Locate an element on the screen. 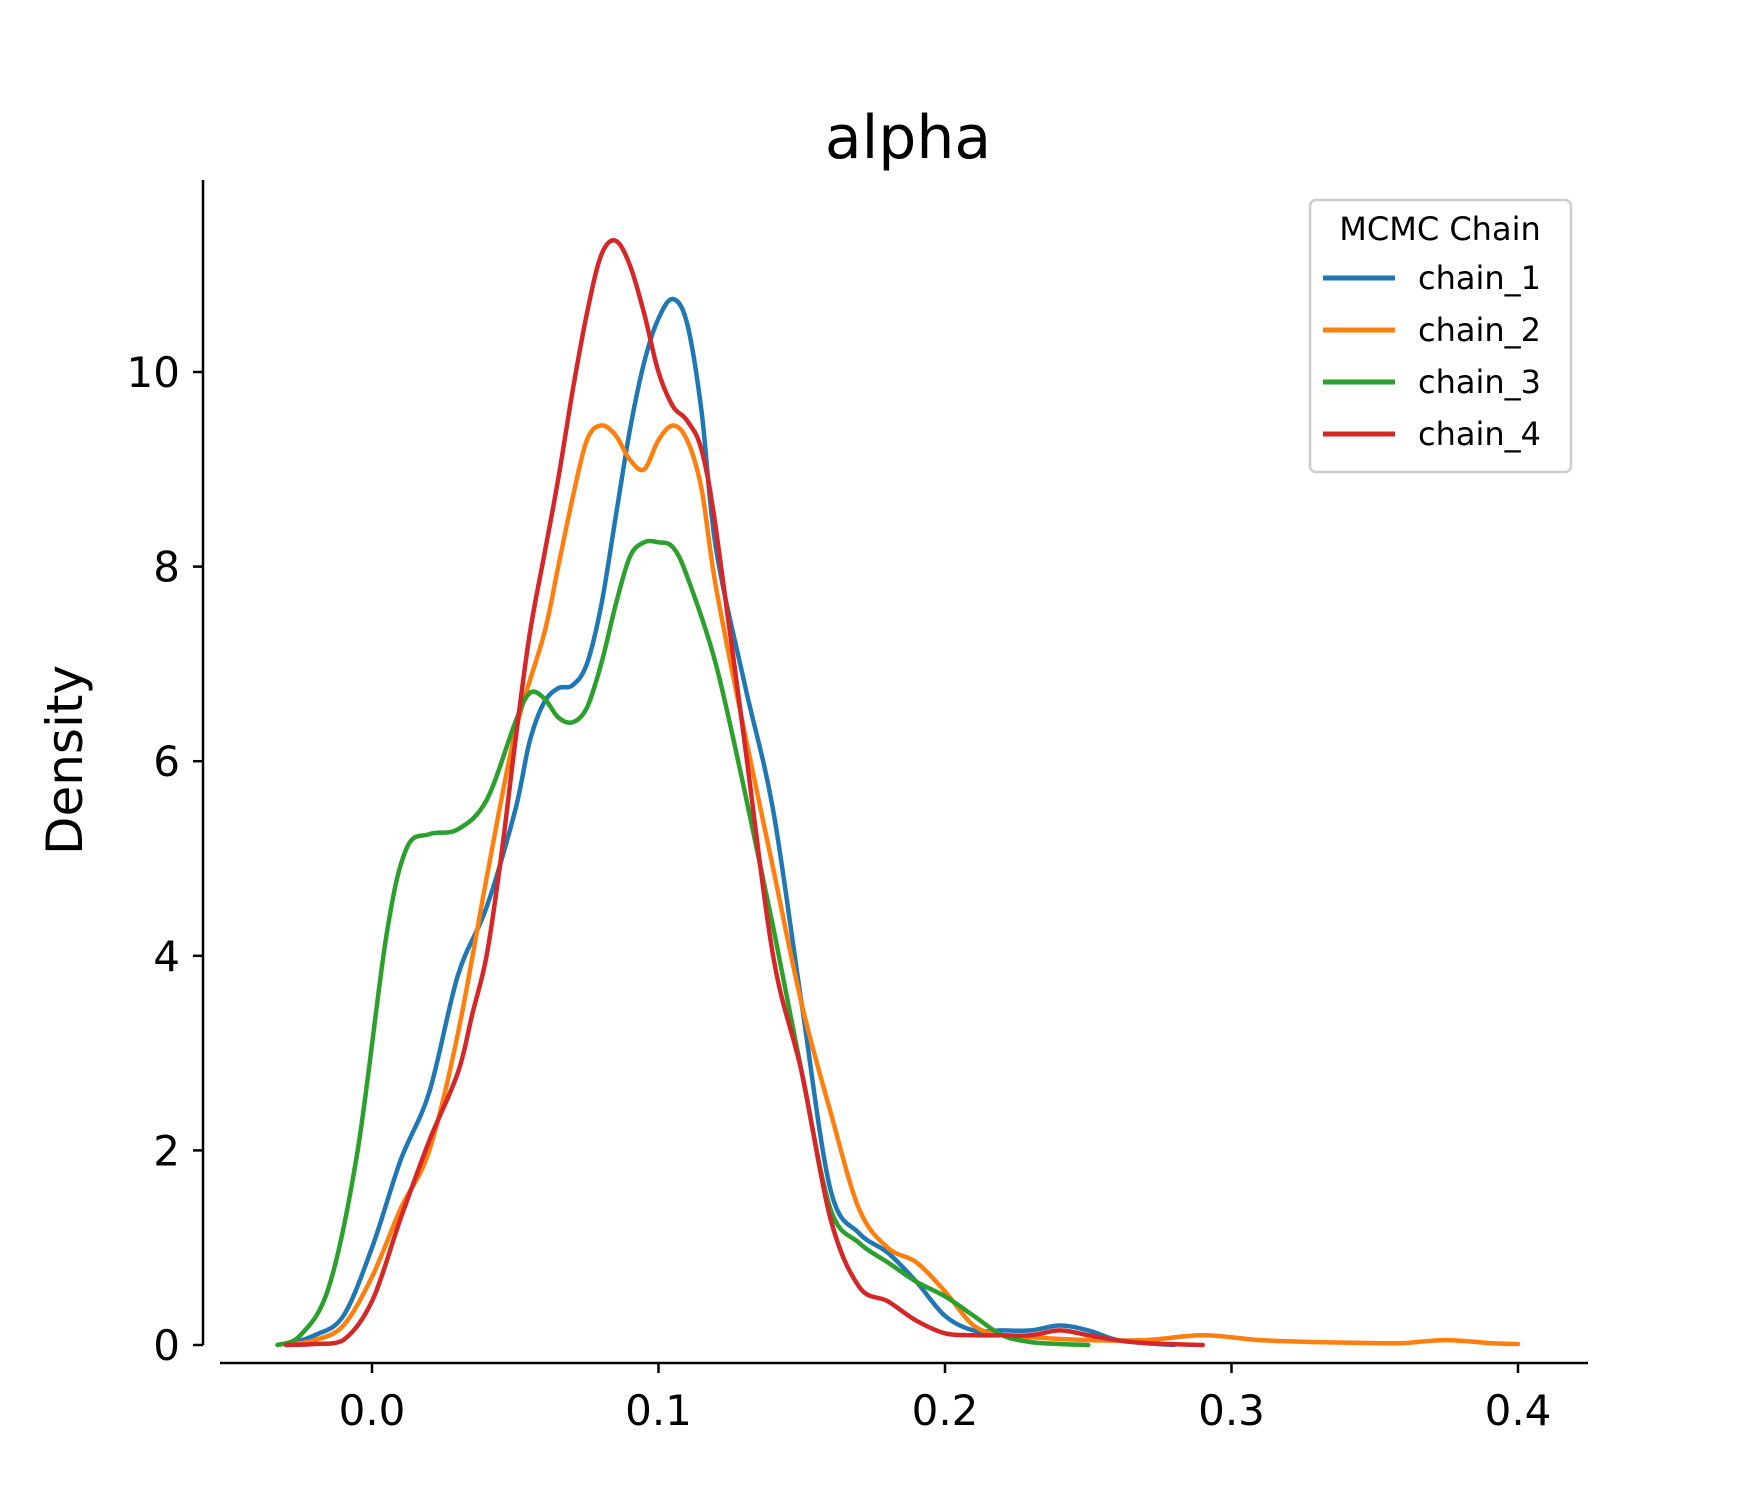 This screenshot has height=1500, width=1750. x-tick-label: 0.0 is located at coordinates (372, 1410).